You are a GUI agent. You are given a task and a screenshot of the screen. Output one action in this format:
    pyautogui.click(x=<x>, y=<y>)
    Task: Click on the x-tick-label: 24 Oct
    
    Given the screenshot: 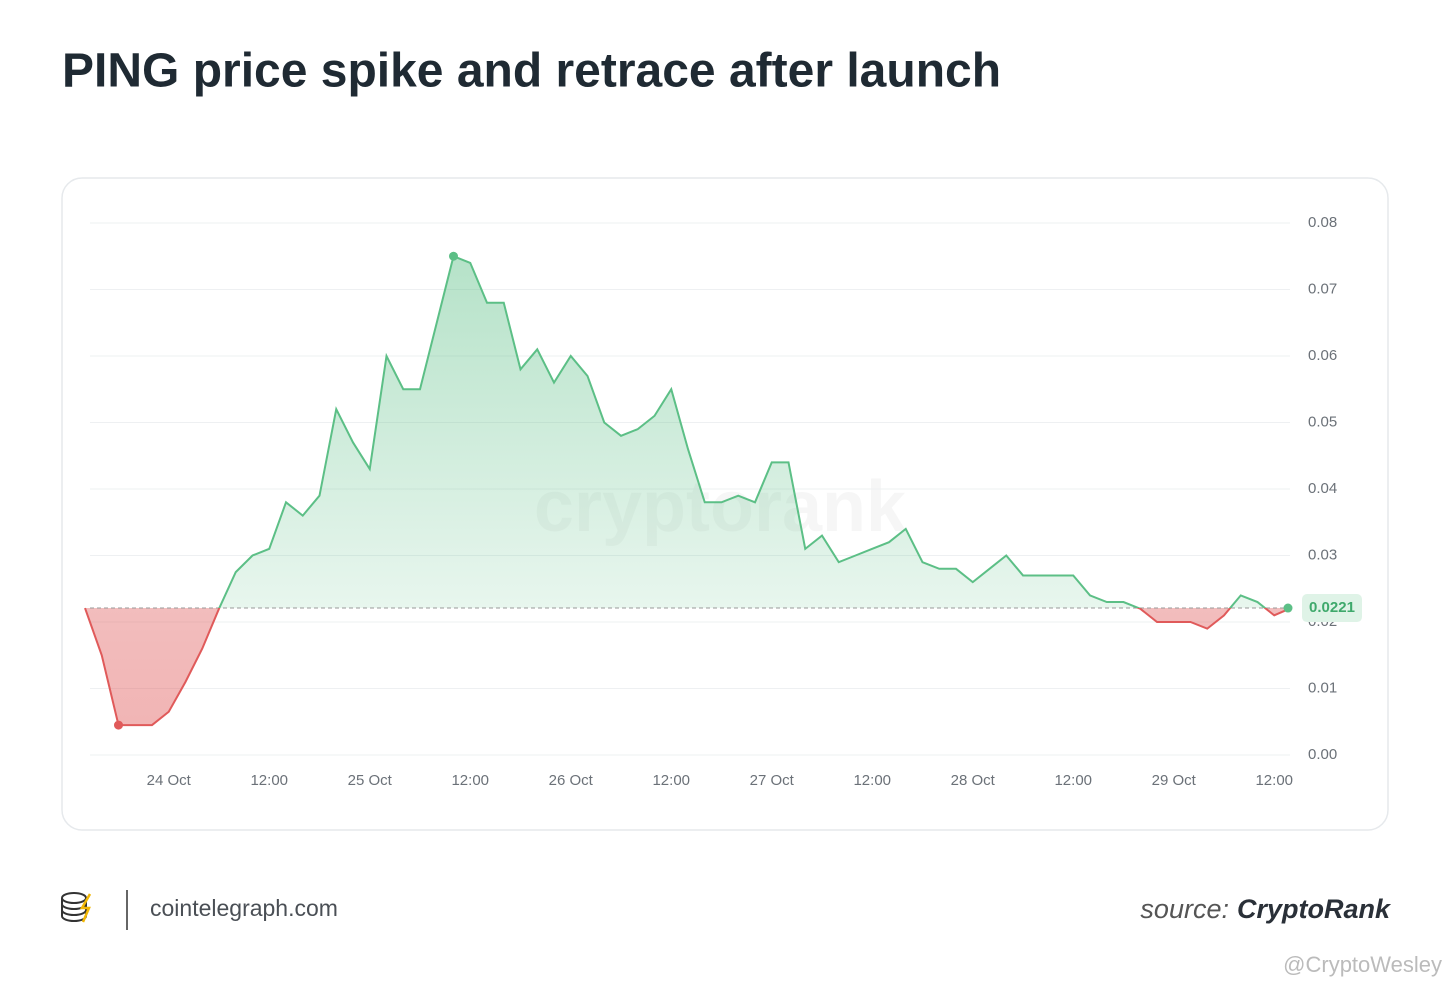 What is the action you would take?
    pyautogui.click(x=169, y=780)
    